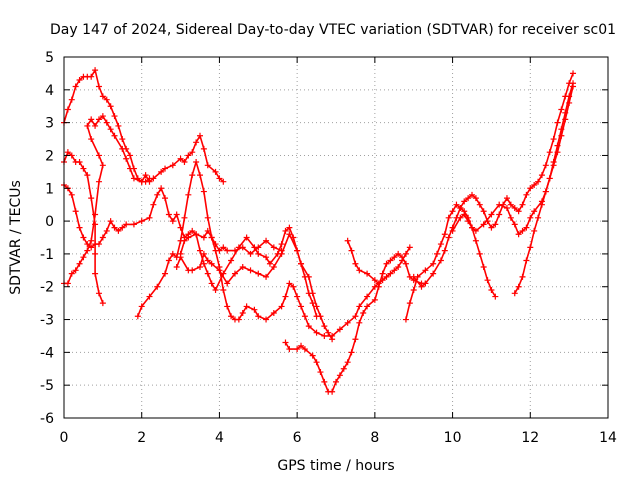 This screenshot has width=640, height=480. Describe the element at coordinates (16, 237) in the screenshot. I see `y-axis-label: SDTVAR / TECUs` at that location.